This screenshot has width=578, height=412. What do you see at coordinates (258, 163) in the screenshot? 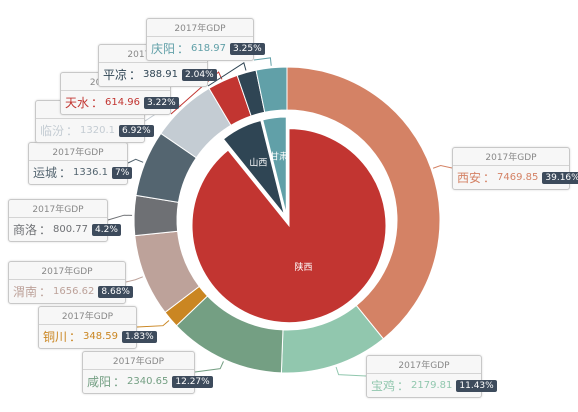
I see `inner-slice-label-1: 山西` at bounding box center [258, 163].